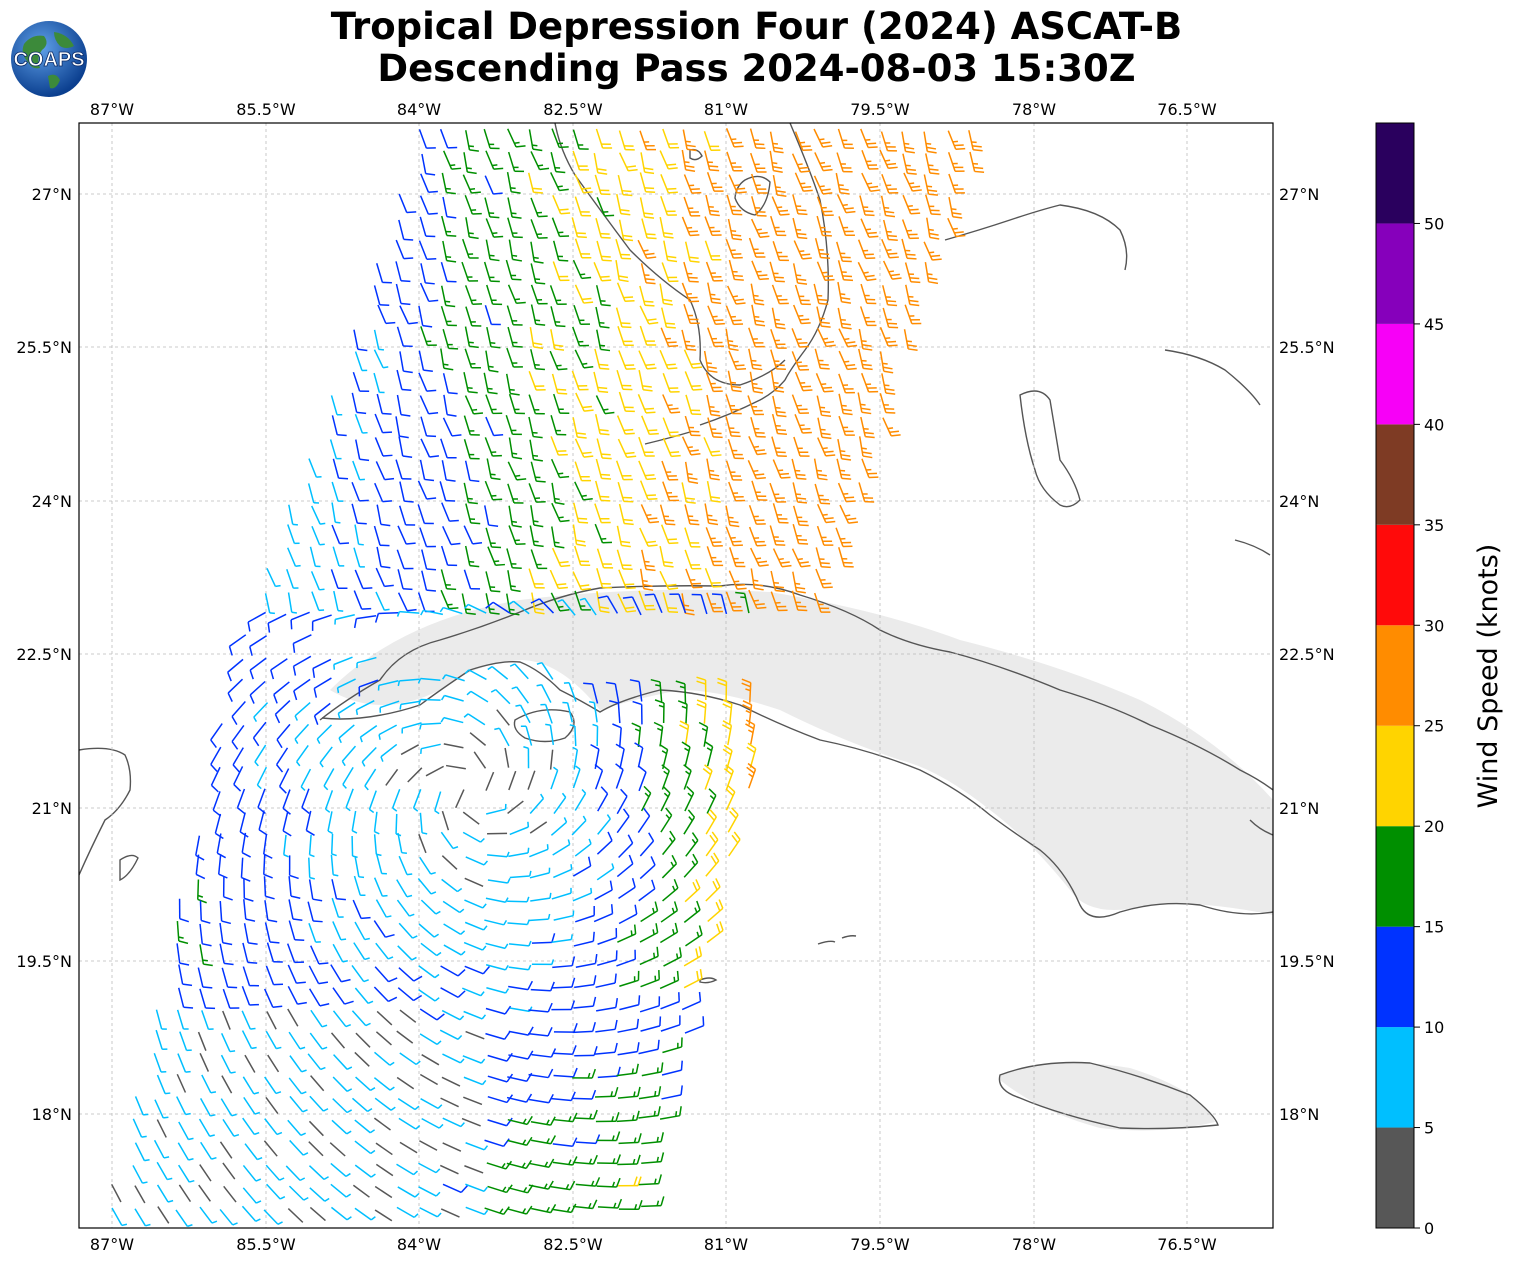 The height and width of the screenshot is (1264, 1513). I want to click on map-title-line-2: Descending Pass 2024-08-03 15:30Z, so click(756, 68).